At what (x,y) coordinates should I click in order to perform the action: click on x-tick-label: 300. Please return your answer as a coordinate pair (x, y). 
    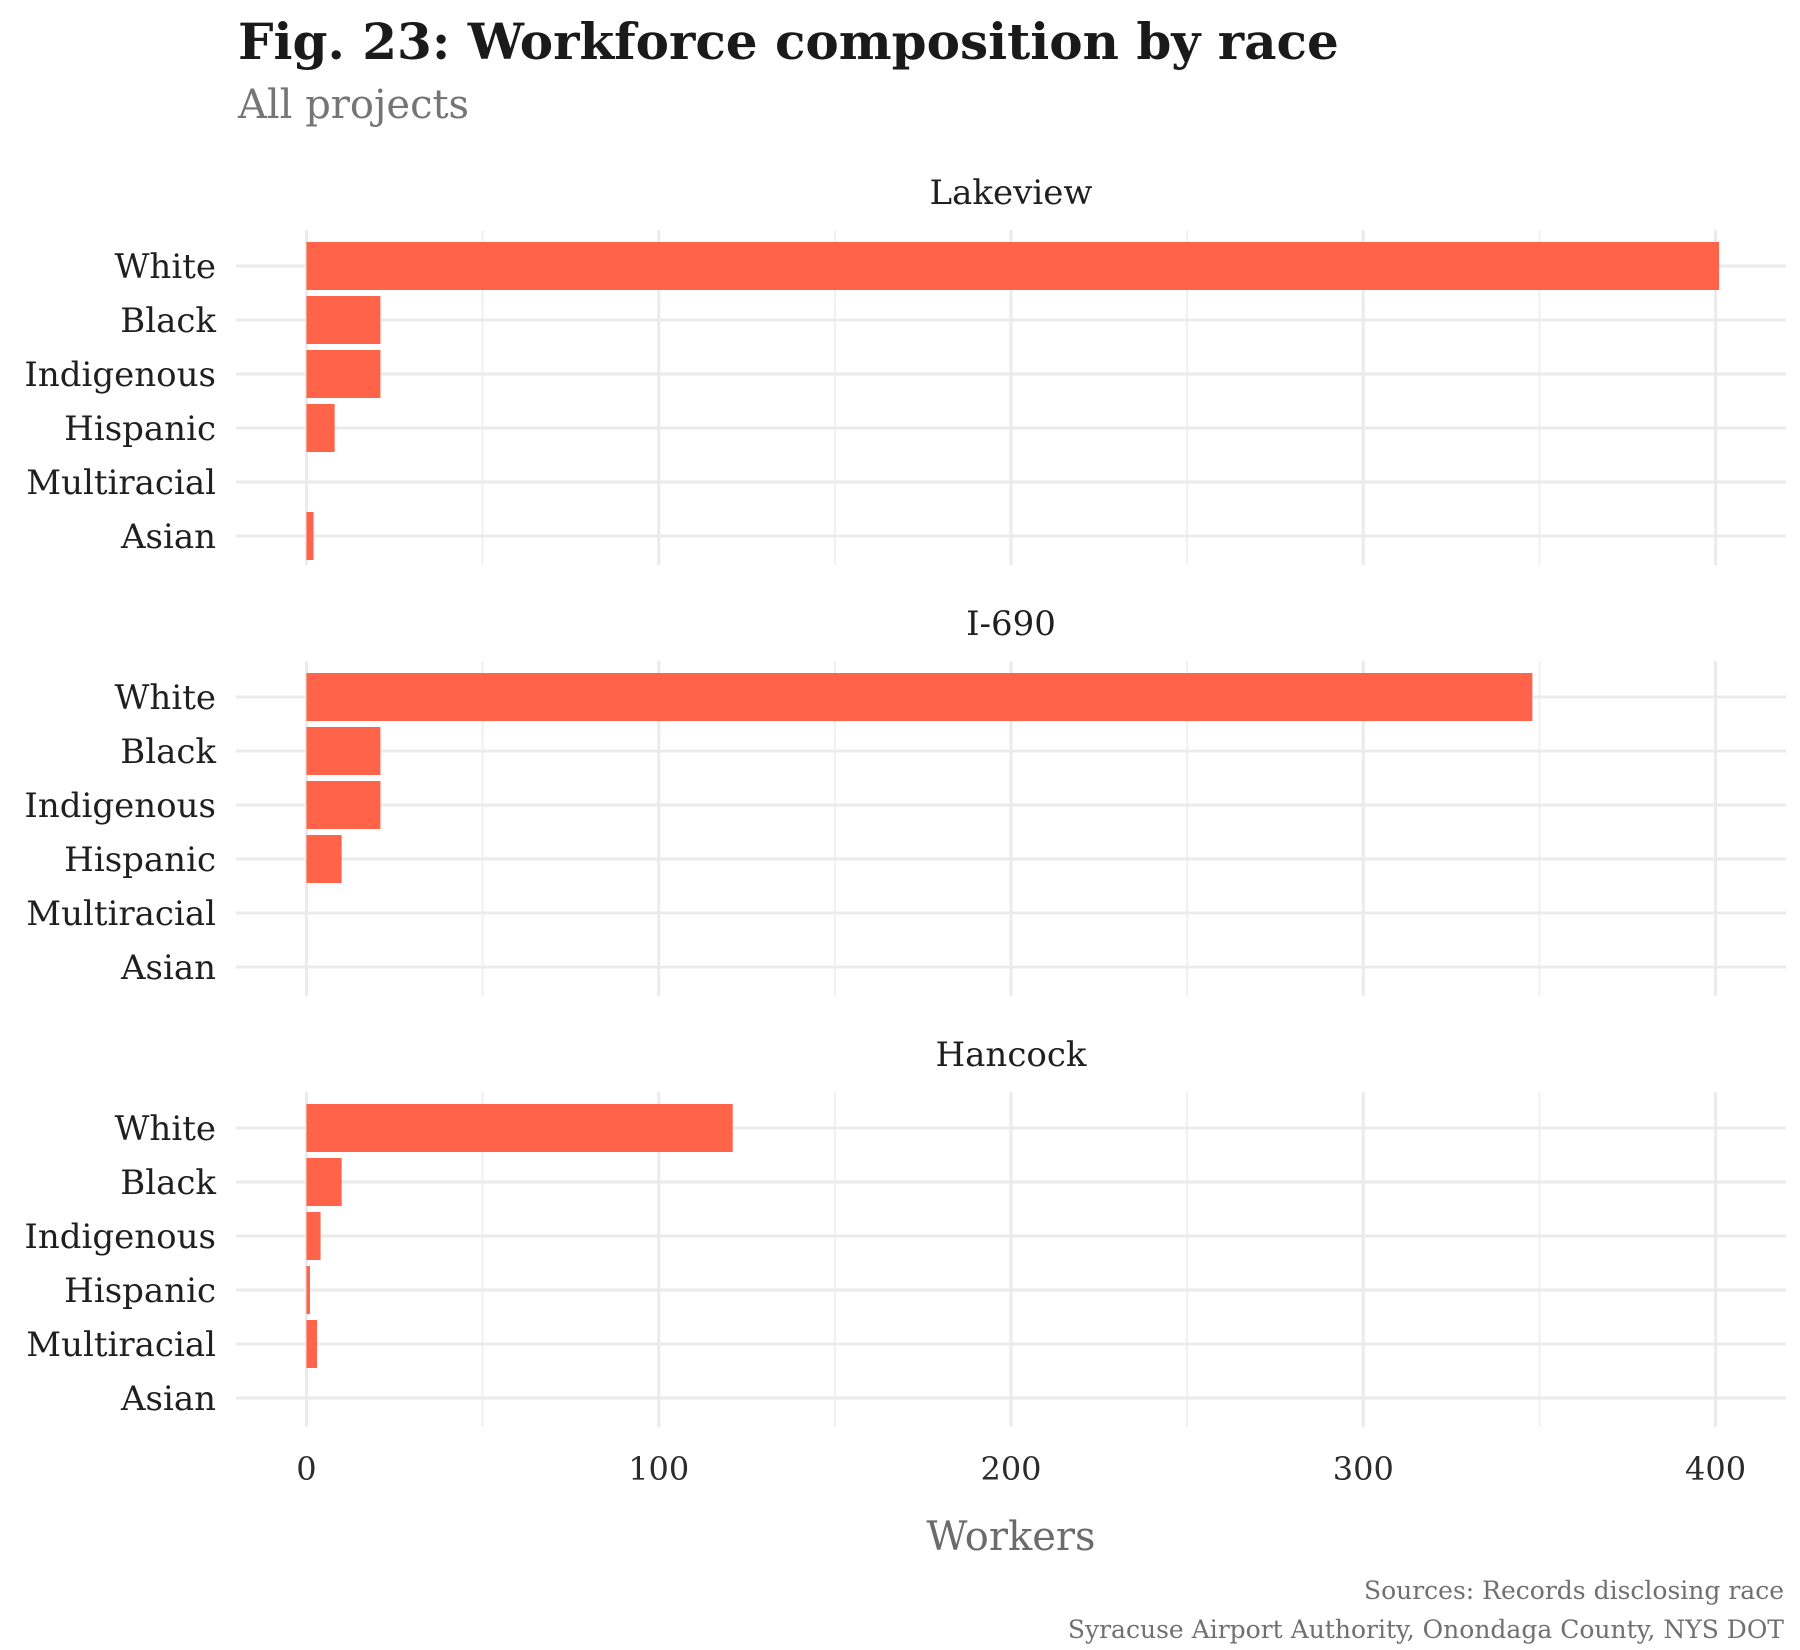
    Looking at the image, I should click on (1363, 1469).